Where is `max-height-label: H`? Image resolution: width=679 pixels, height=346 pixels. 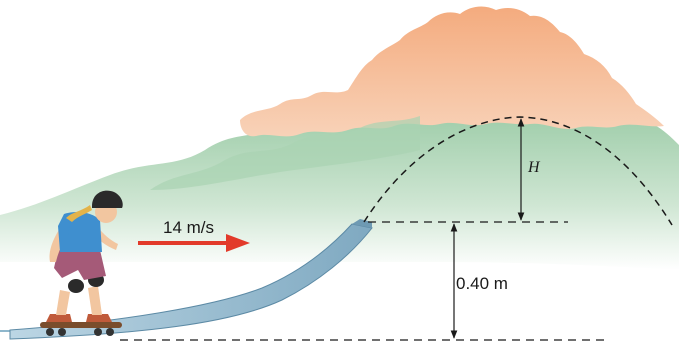
max-height-label: H is located at coordinates (534, 167).